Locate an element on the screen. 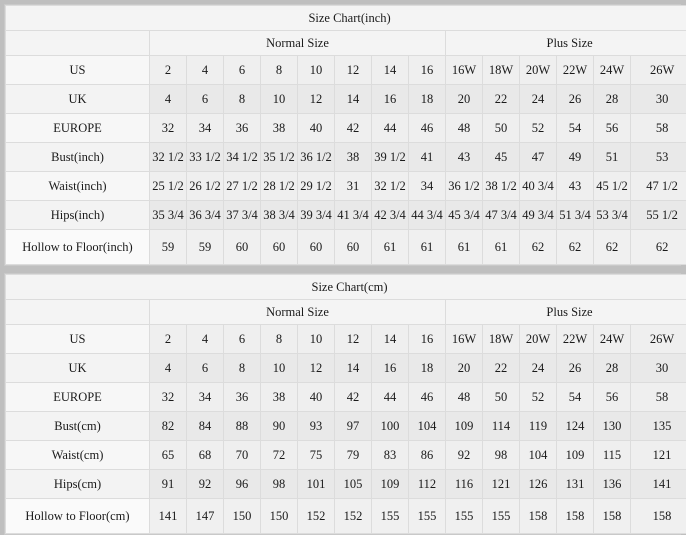  cell: 112 is located at coordinates (427, 484).